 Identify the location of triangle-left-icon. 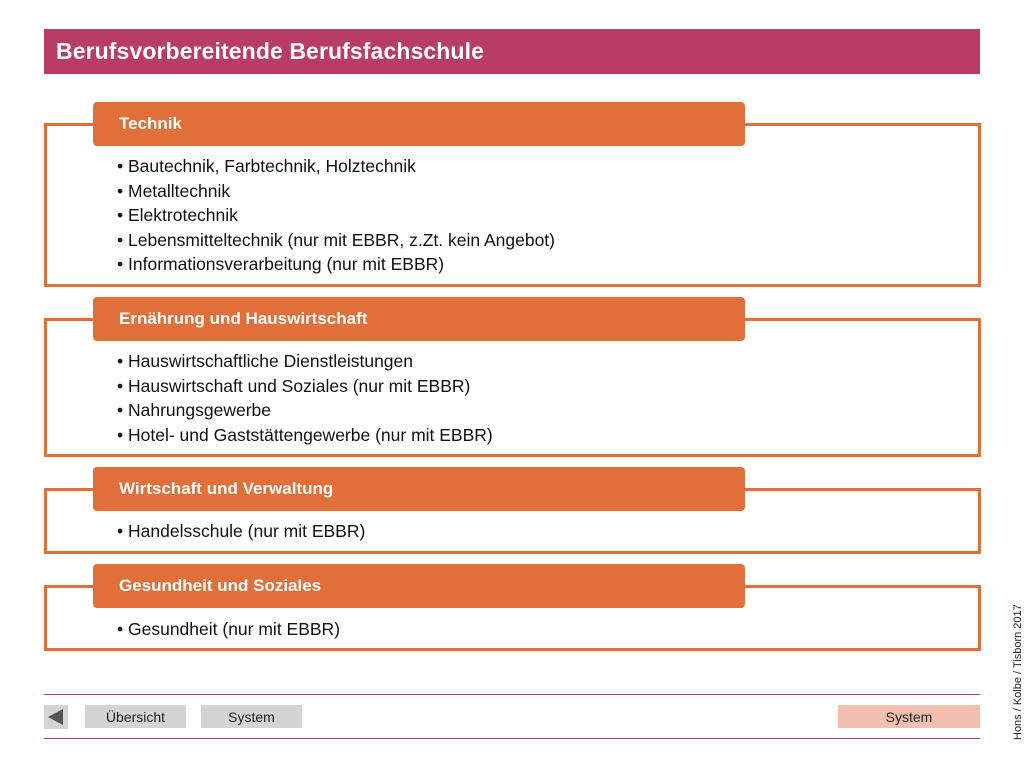
(55, 717).